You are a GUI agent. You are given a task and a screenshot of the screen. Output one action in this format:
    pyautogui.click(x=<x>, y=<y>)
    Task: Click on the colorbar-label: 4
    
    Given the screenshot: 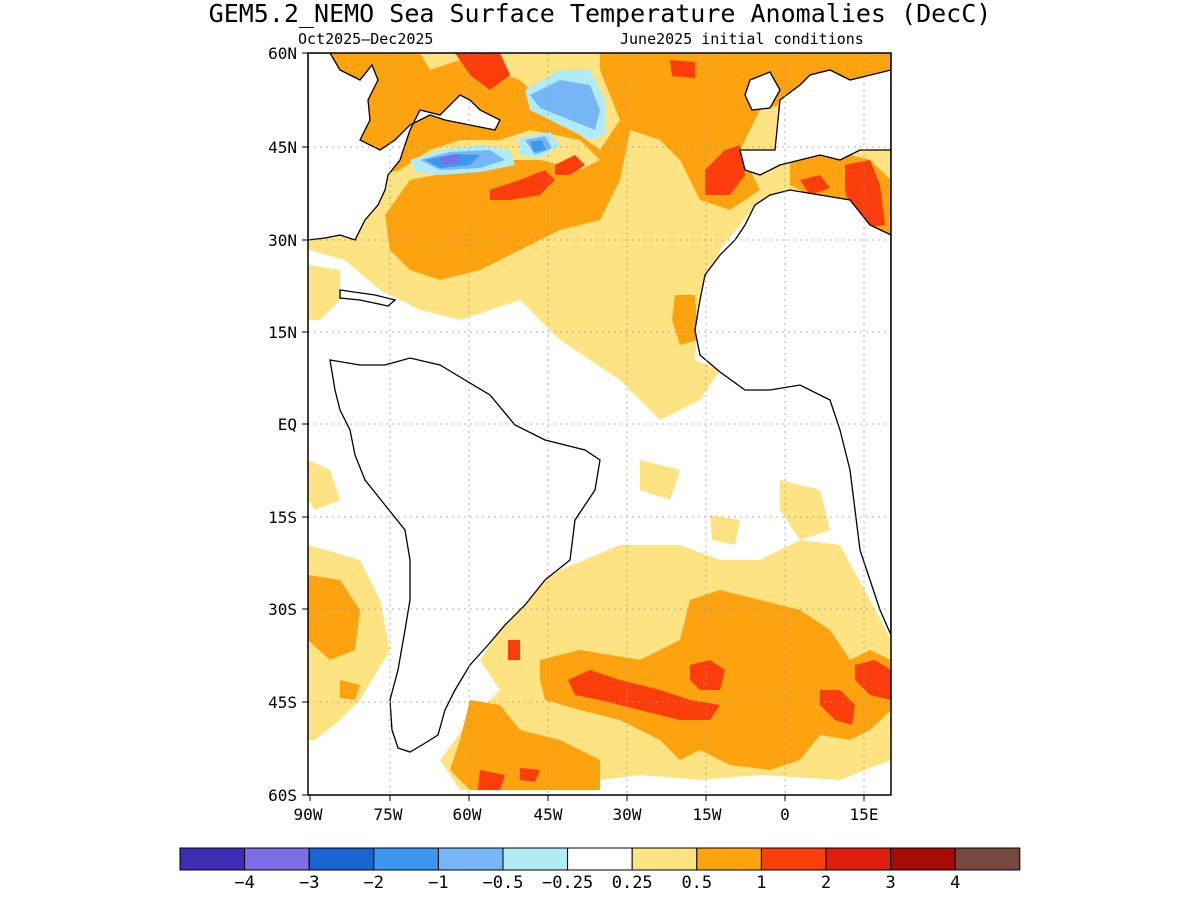 What is the action you would take?
    pyautogui.click(x=955, y=883)
    